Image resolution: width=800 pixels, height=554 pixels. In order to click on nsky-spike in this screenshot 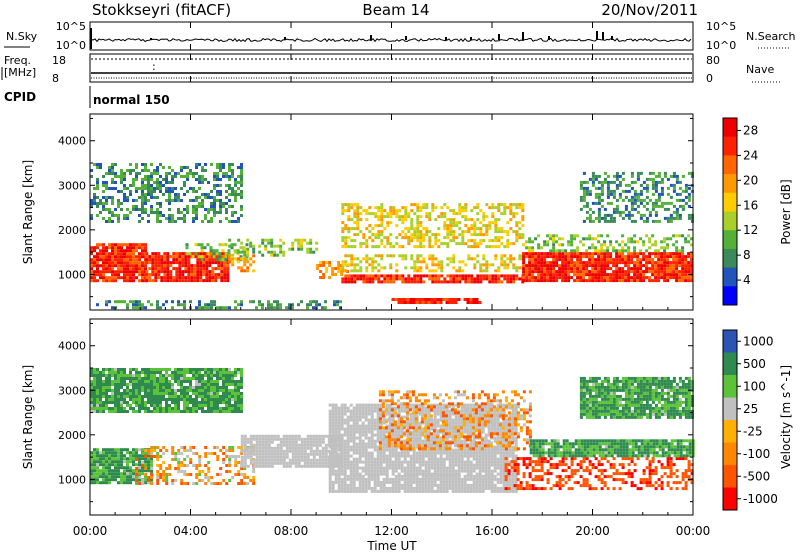, I will do `click(406, 38)`.